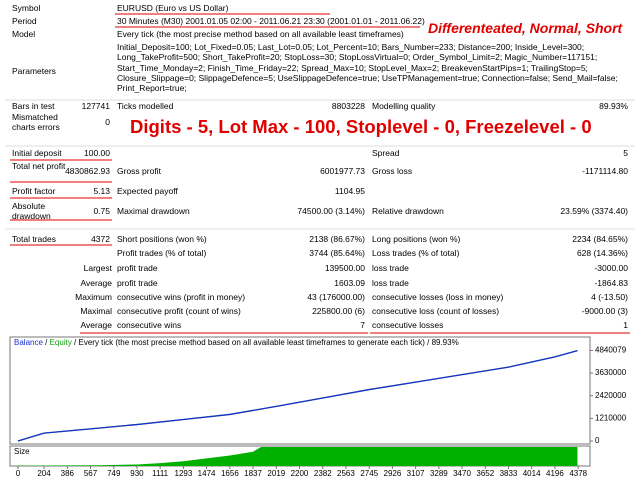 The width and height of the screenshot is (640, 480). What do you see at coordinates (331, 211) in the screenshot?
I see `row-value: 74500.00 (3.14%)` at bounding box center [331, 211].